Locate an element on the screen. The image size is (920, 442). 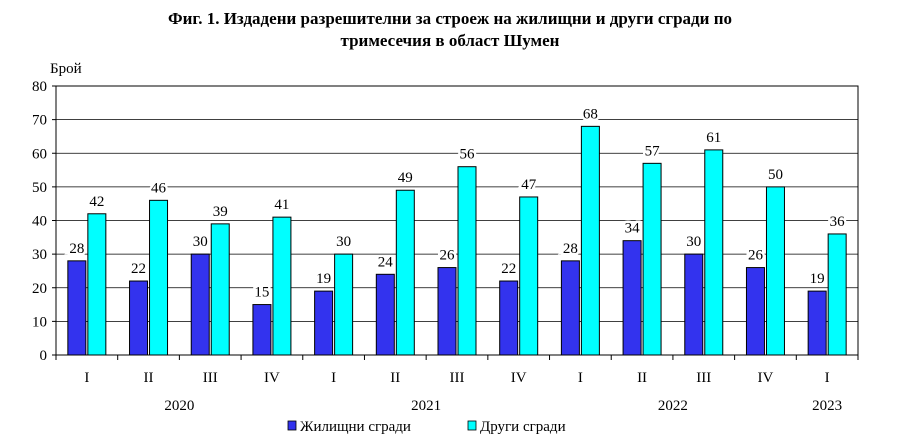
legend: Жилищни сгради Други сгради is located at coordinates (426, 427).